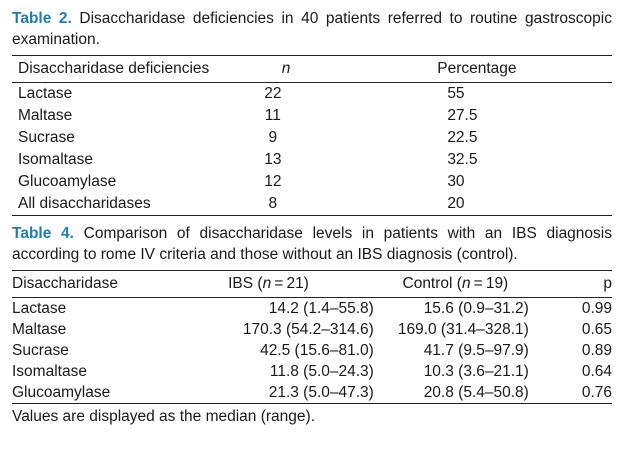  I want to click on control-header-prefix: Control (, so click(432, 283).